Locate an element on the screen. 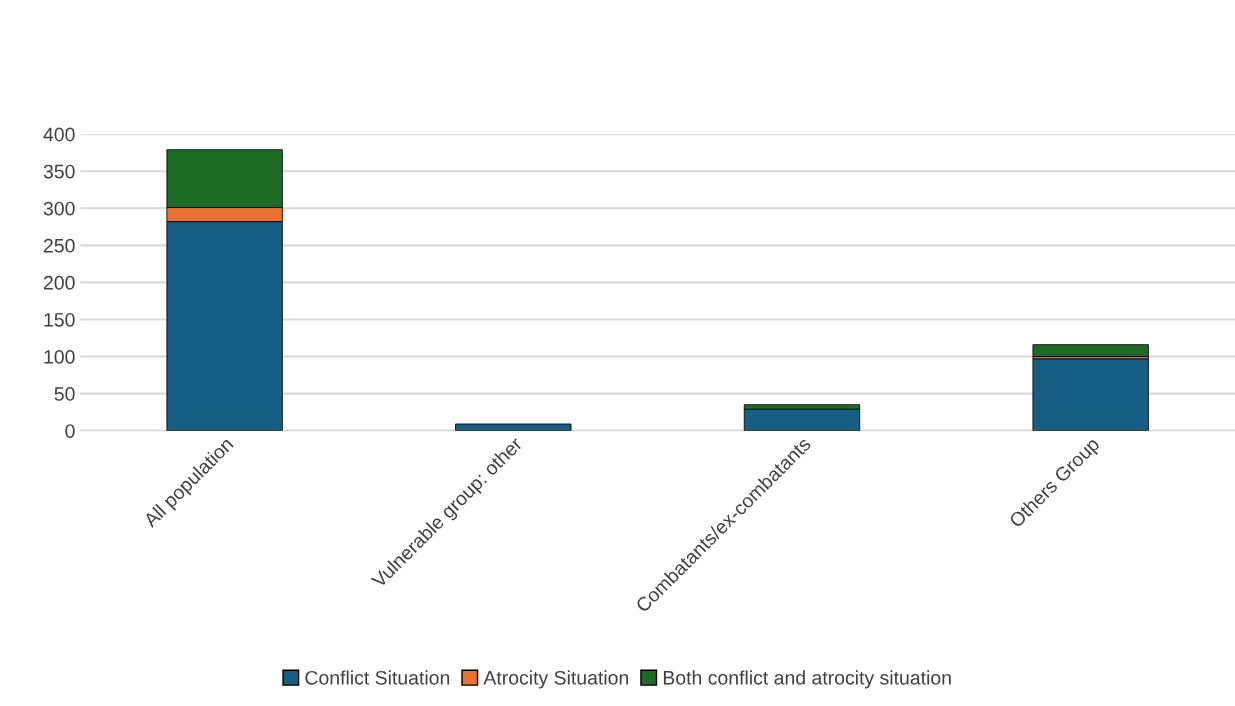  y-tick-label: 400 is located at coordinates (59, 134).